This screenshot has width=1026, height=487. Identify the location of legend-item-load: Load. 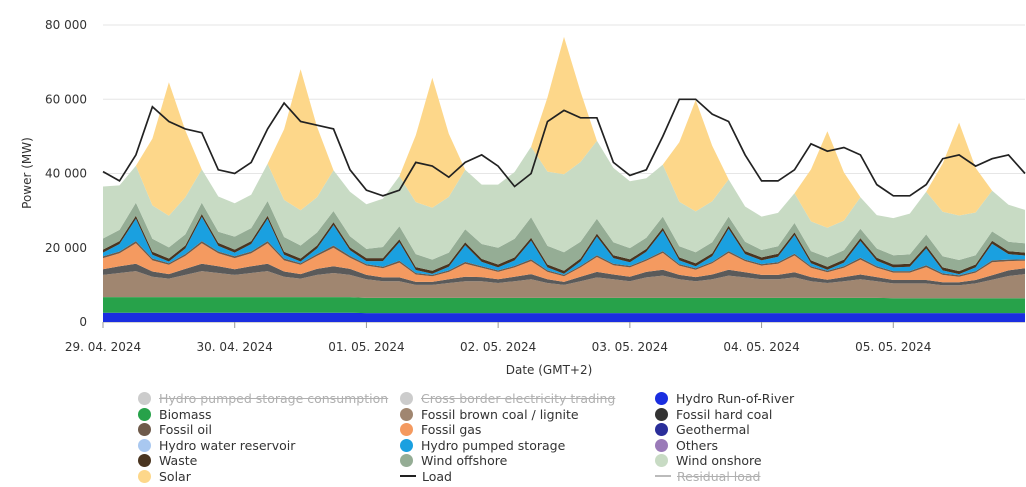
(426, 476).